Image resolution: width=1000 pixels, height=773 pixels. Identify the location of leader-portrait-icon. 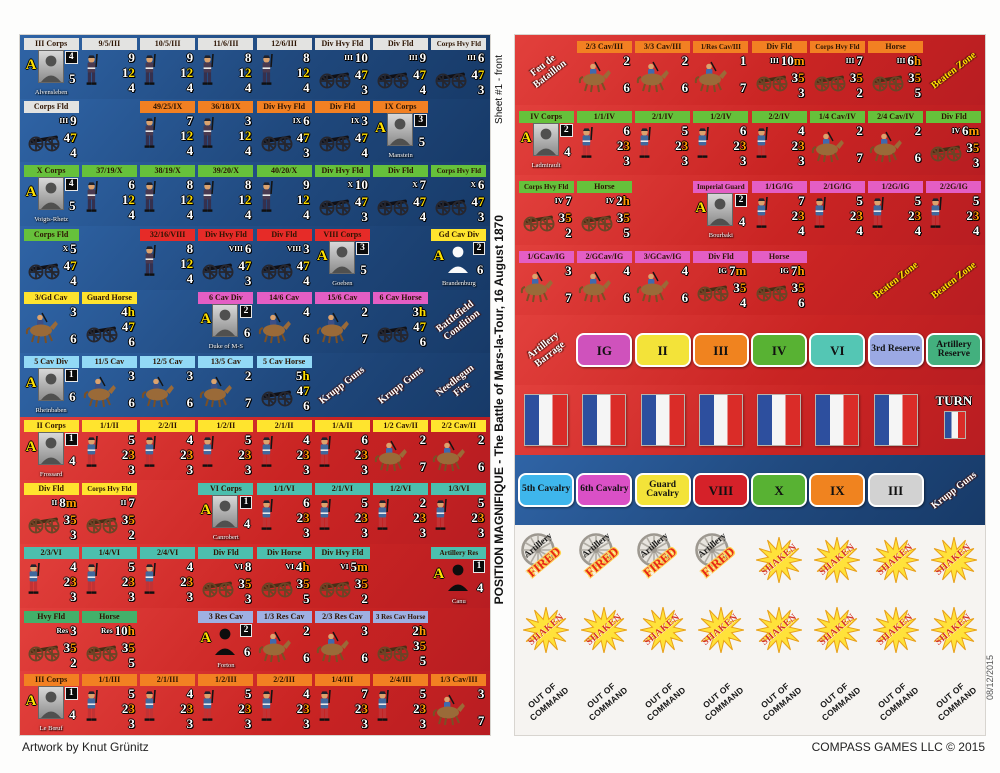
(225, 641).